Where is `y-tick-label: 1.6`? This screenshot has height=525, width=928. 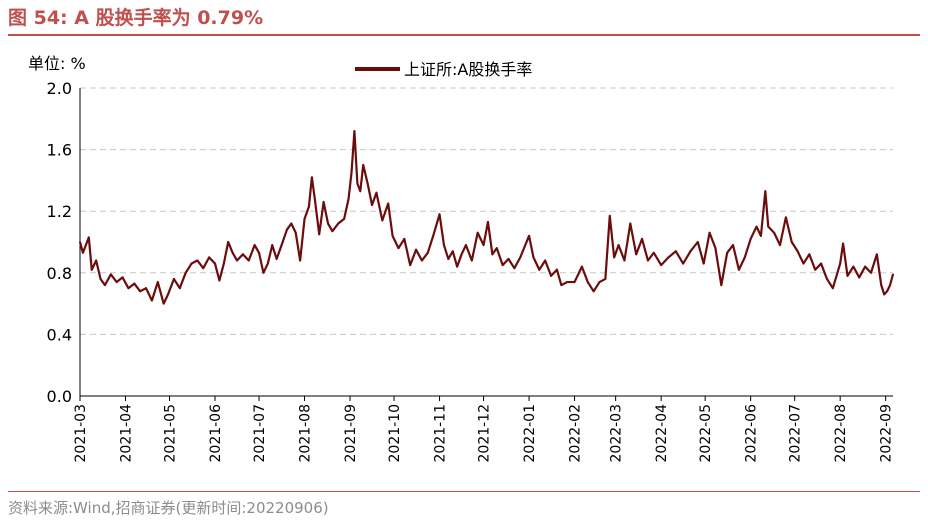
y-tick-label: 1.6 is located at coordinates (59, 150).